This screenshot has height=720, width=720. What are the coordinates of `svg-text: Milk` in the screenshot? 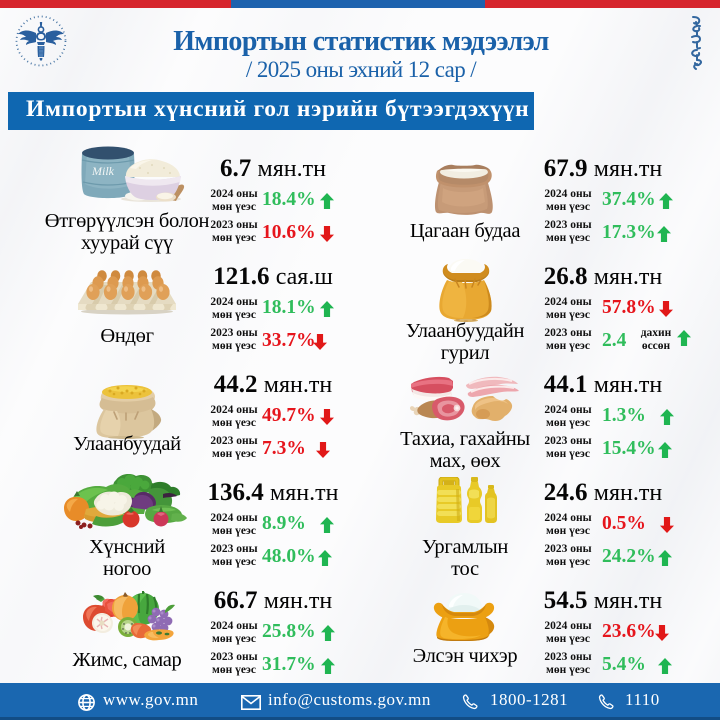 It's located at (103, 171).